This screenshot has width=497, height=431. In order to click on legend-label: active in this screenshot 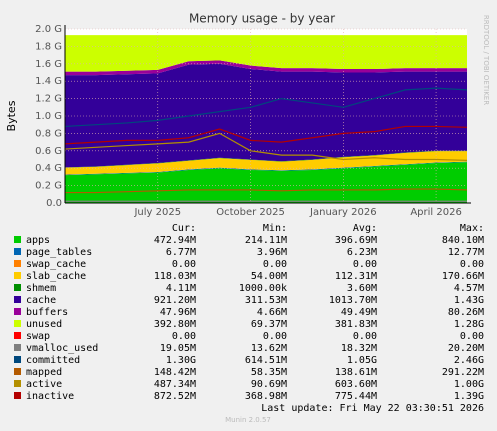, I will do `click(44, 384)`.